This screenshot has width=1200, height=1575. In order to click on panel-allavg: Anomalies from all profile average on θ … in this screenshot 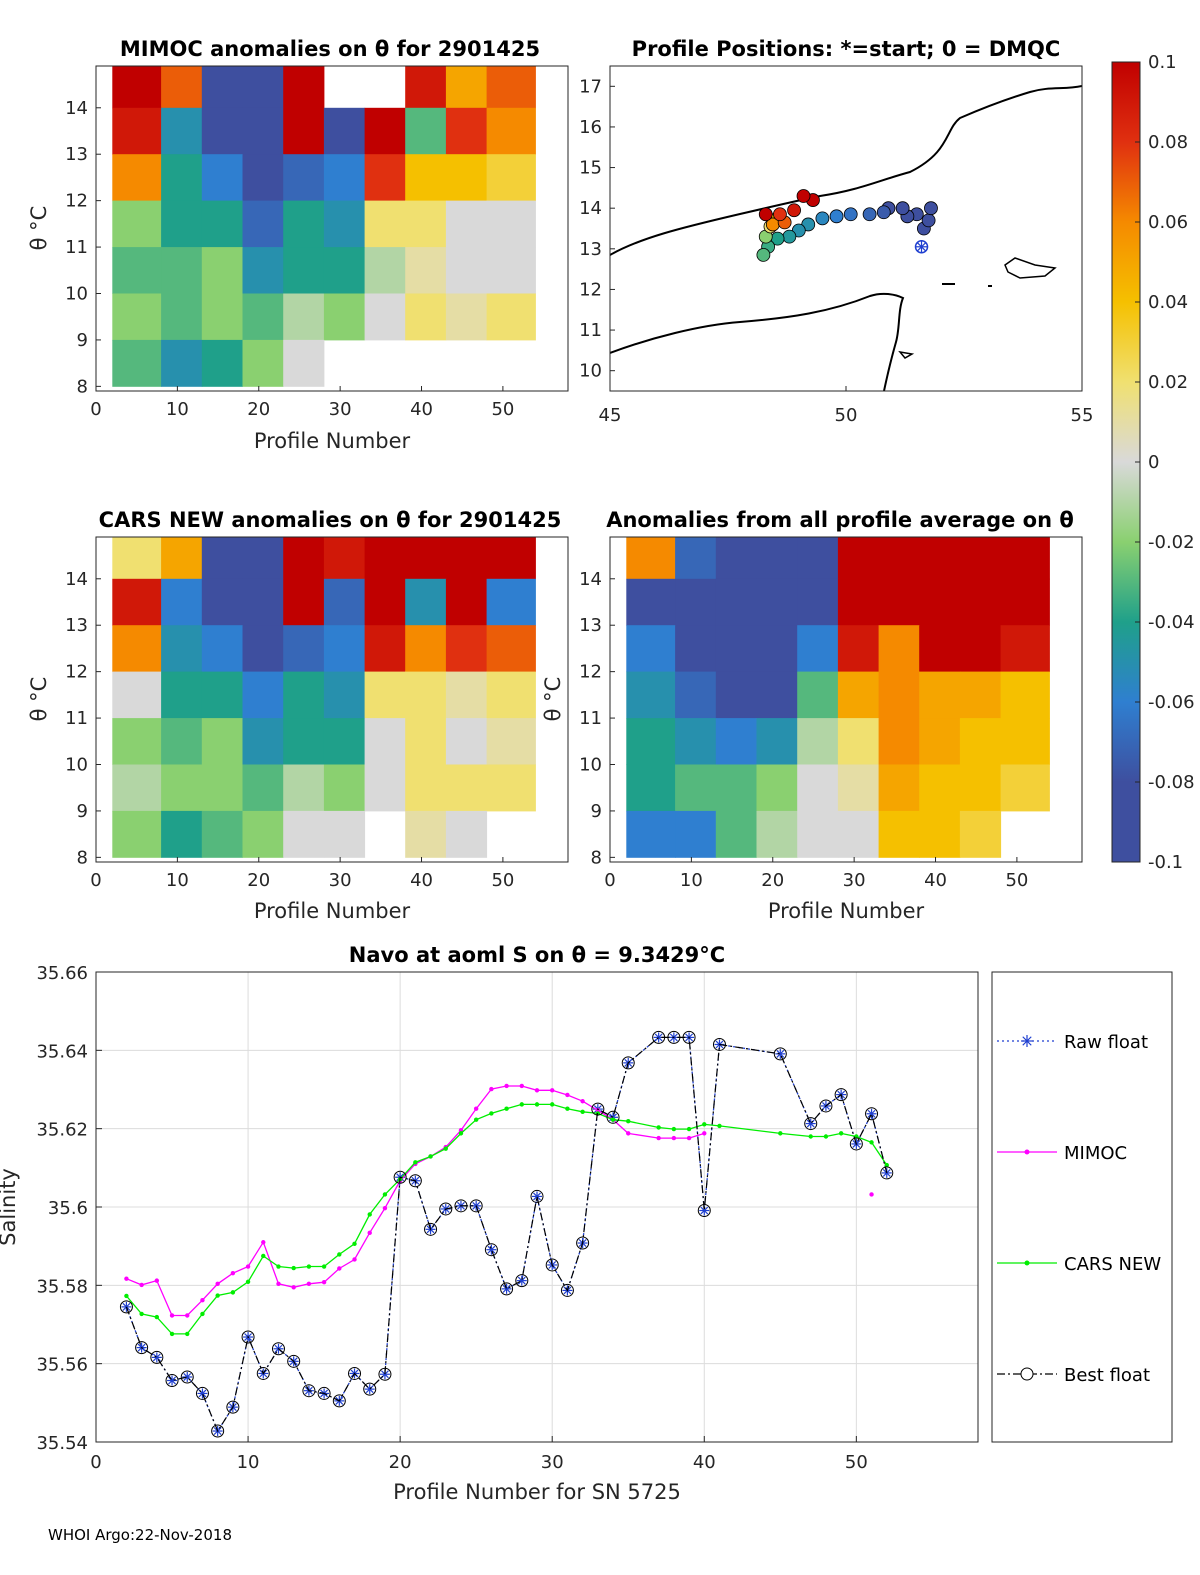, I will do `click(812, 715)`.